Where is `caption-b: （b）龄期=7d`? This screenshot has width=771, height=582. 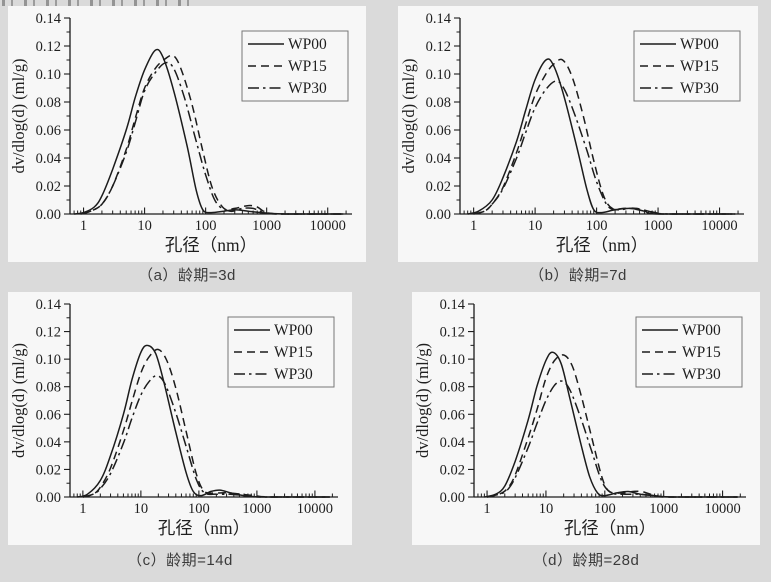
caption-b: （b）龄期=7d is located at coordinates (578, 275).